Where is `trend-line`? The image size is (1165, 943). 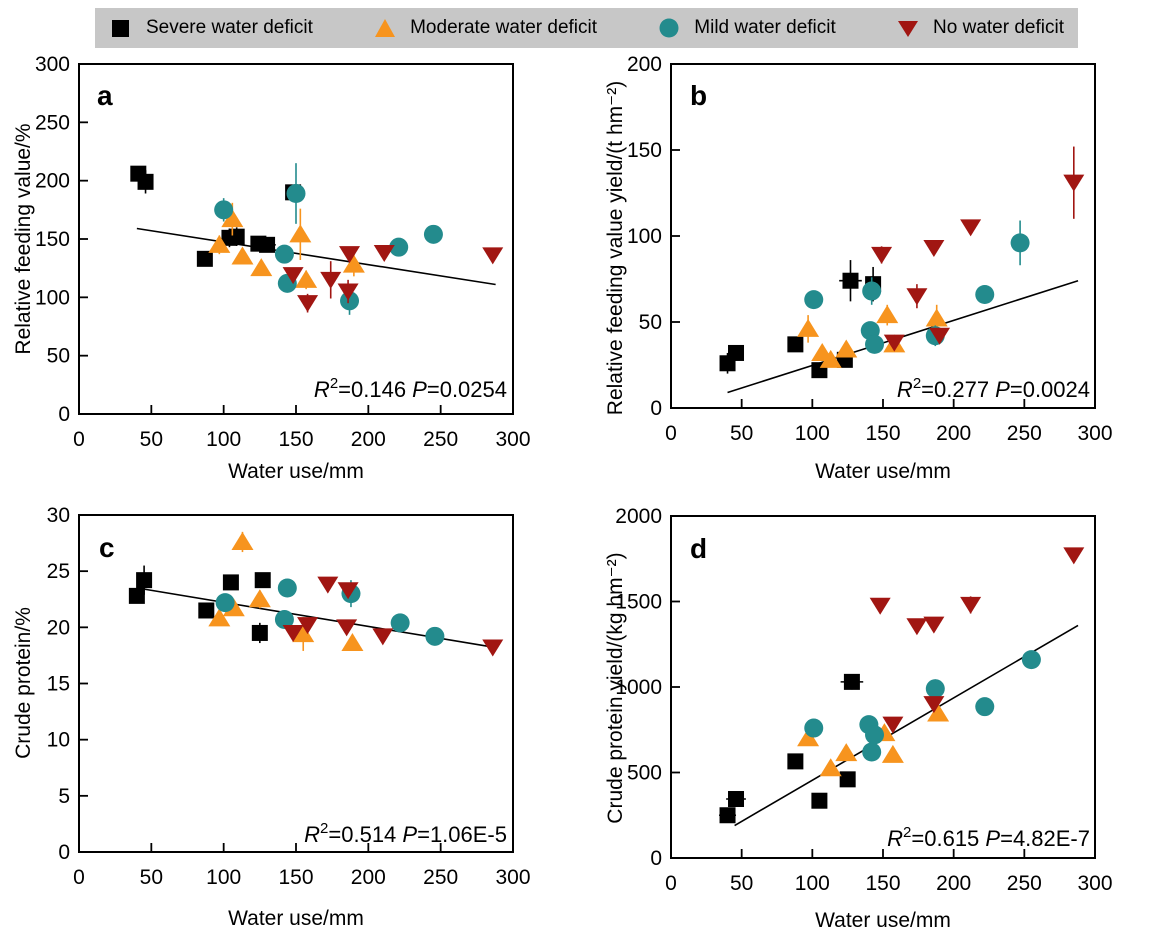
trend-line is located at coordinates (906, 725).